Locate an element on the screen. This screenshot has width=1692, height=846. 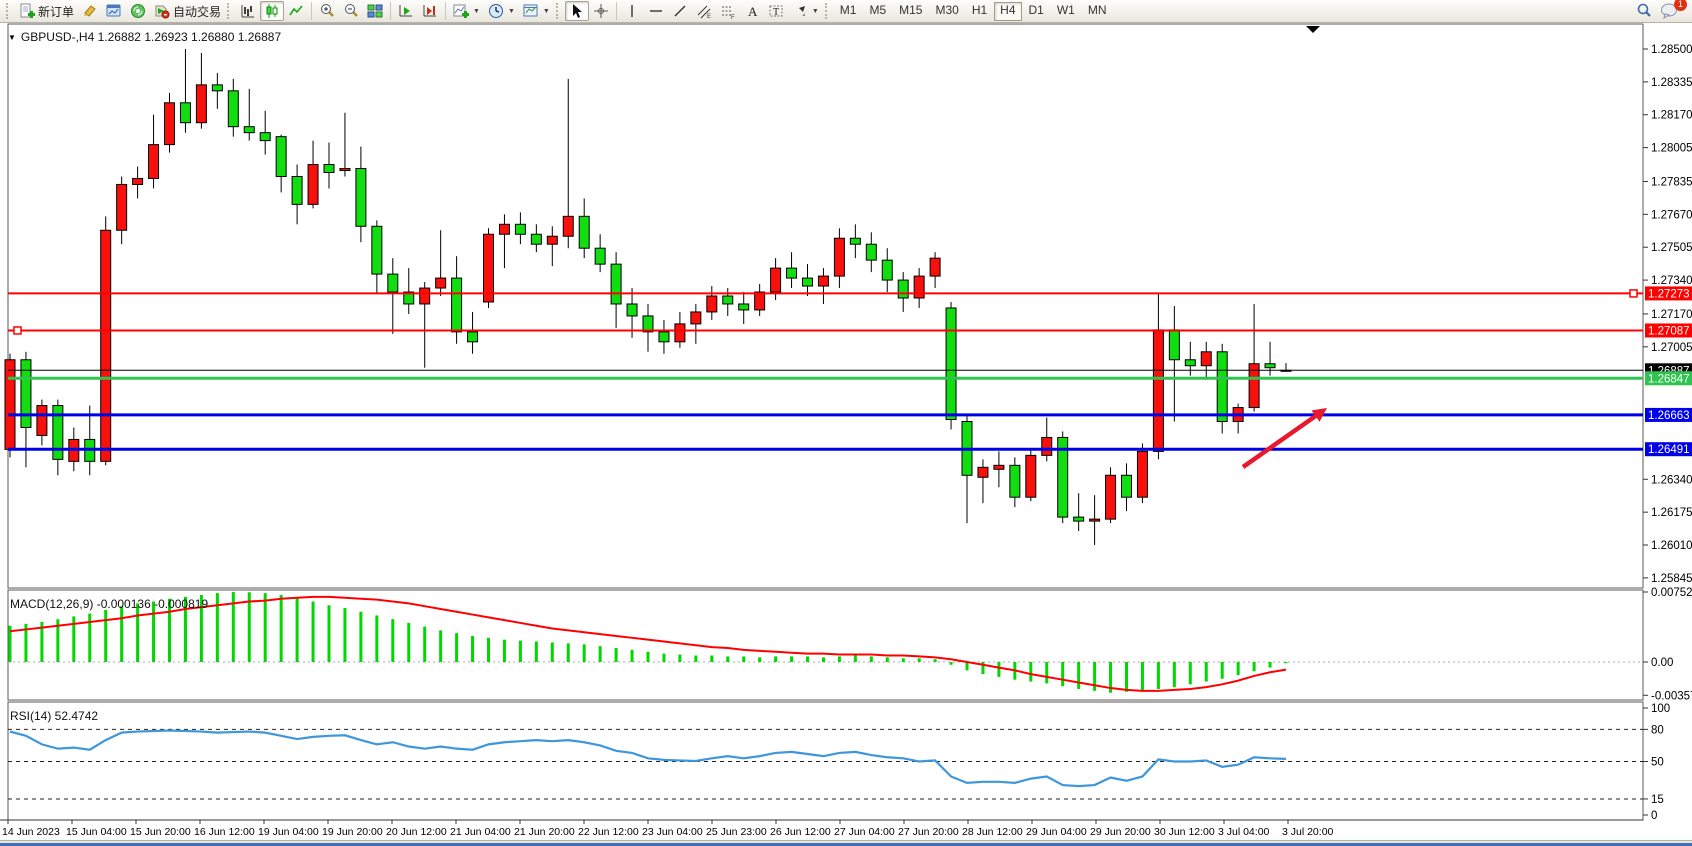
vertical-line-button is located at coordinates (632, 11).